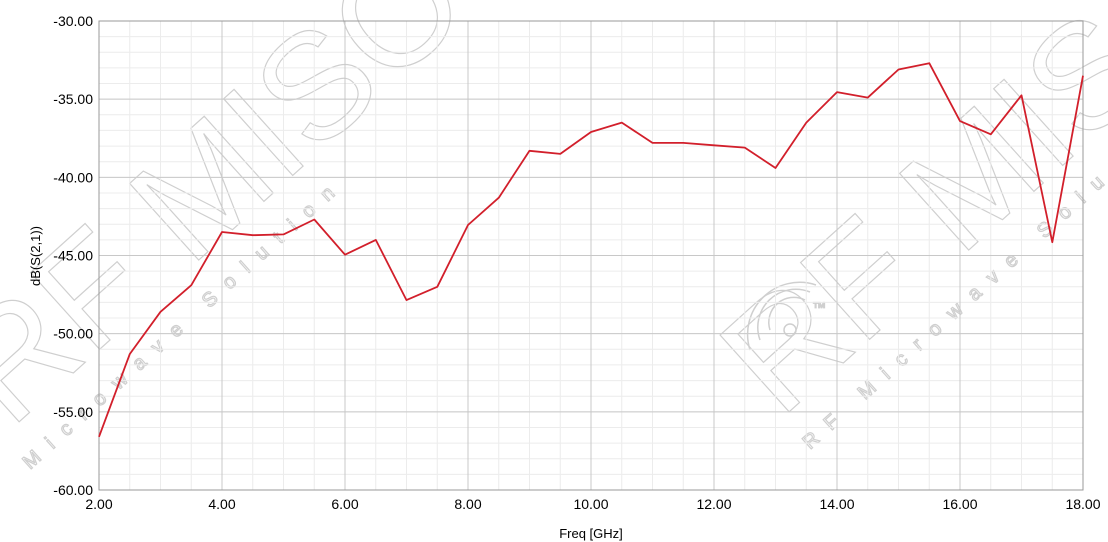  I want to click on y-tick-label: -35.00, so click(73, 99).